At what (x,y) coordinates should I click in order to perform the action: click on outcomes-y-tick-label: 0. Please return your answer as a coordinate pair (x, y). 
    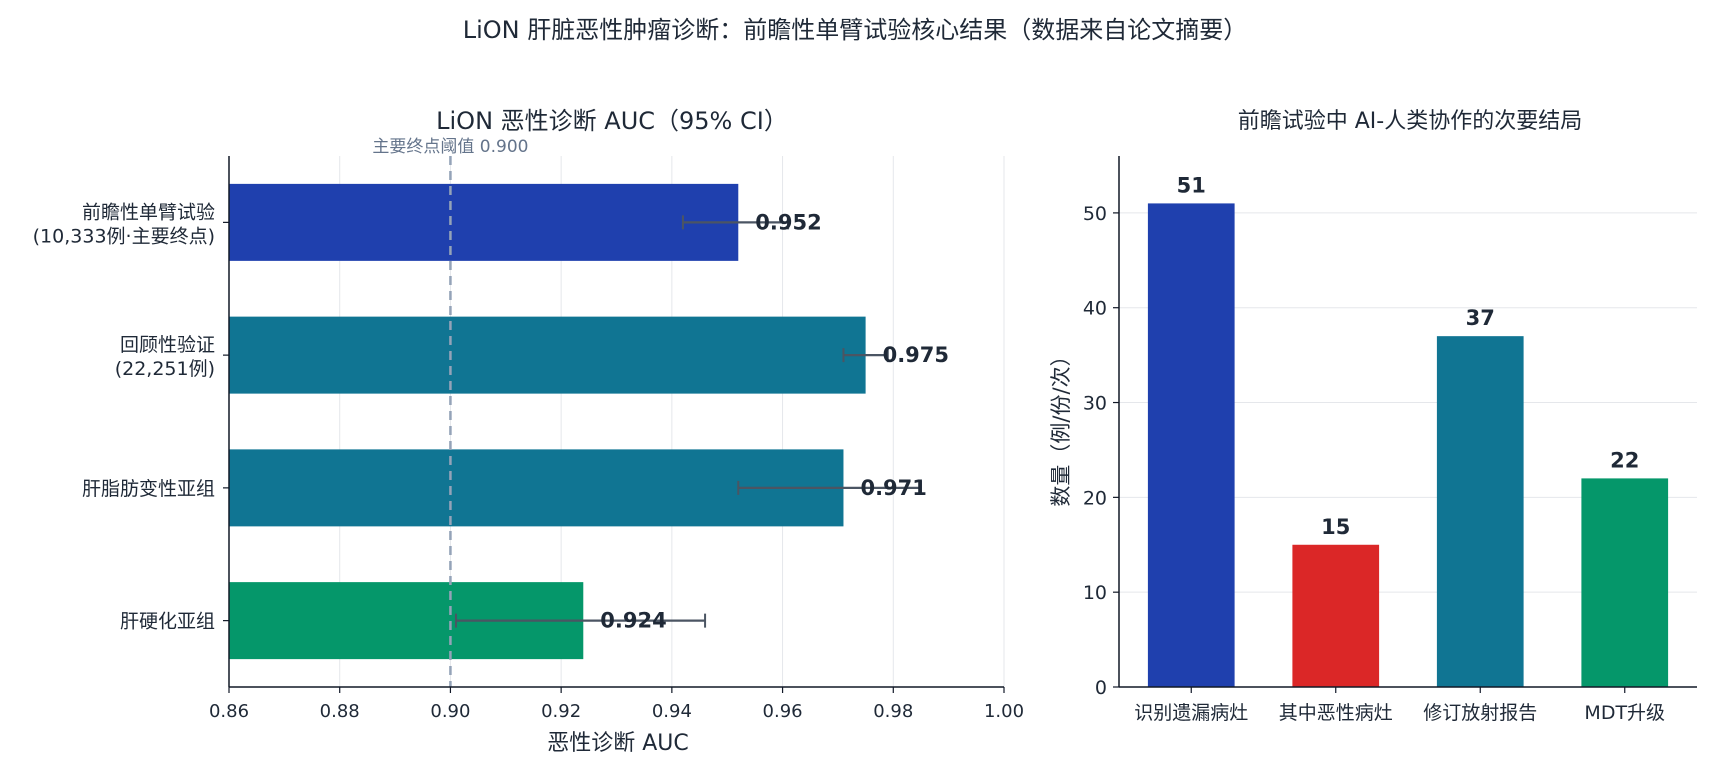
    Looking at the image, I should click on (1101, 688).